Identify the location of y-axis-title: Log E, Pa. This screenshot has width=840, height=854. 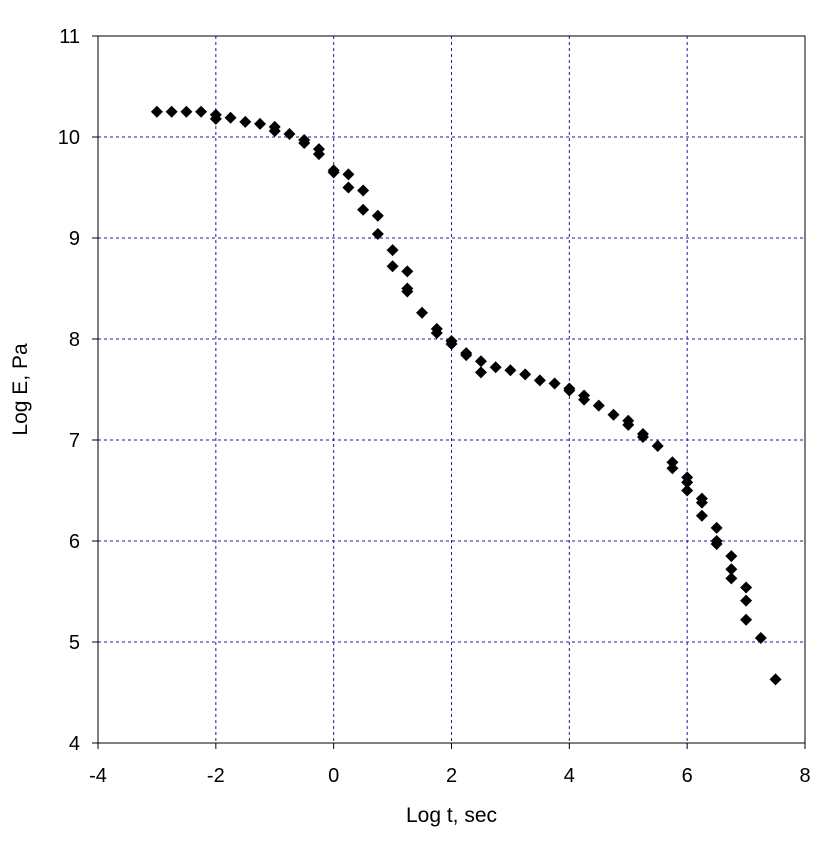
(20, 389).